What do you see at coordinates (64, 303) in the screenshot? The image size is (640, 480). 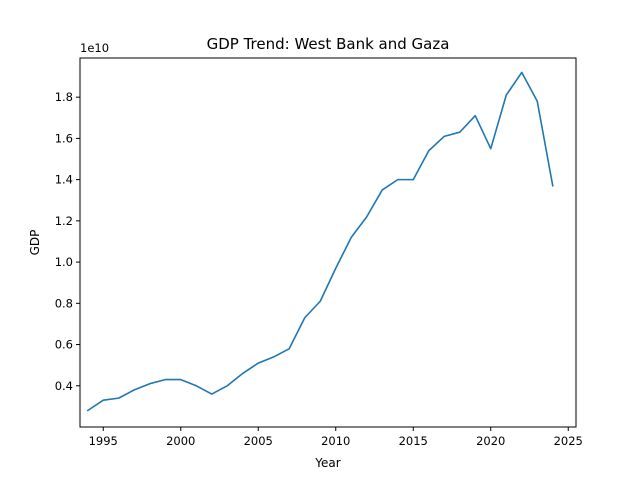 I see `y-tick-label: 0.8` at bounding box center [64, 303].